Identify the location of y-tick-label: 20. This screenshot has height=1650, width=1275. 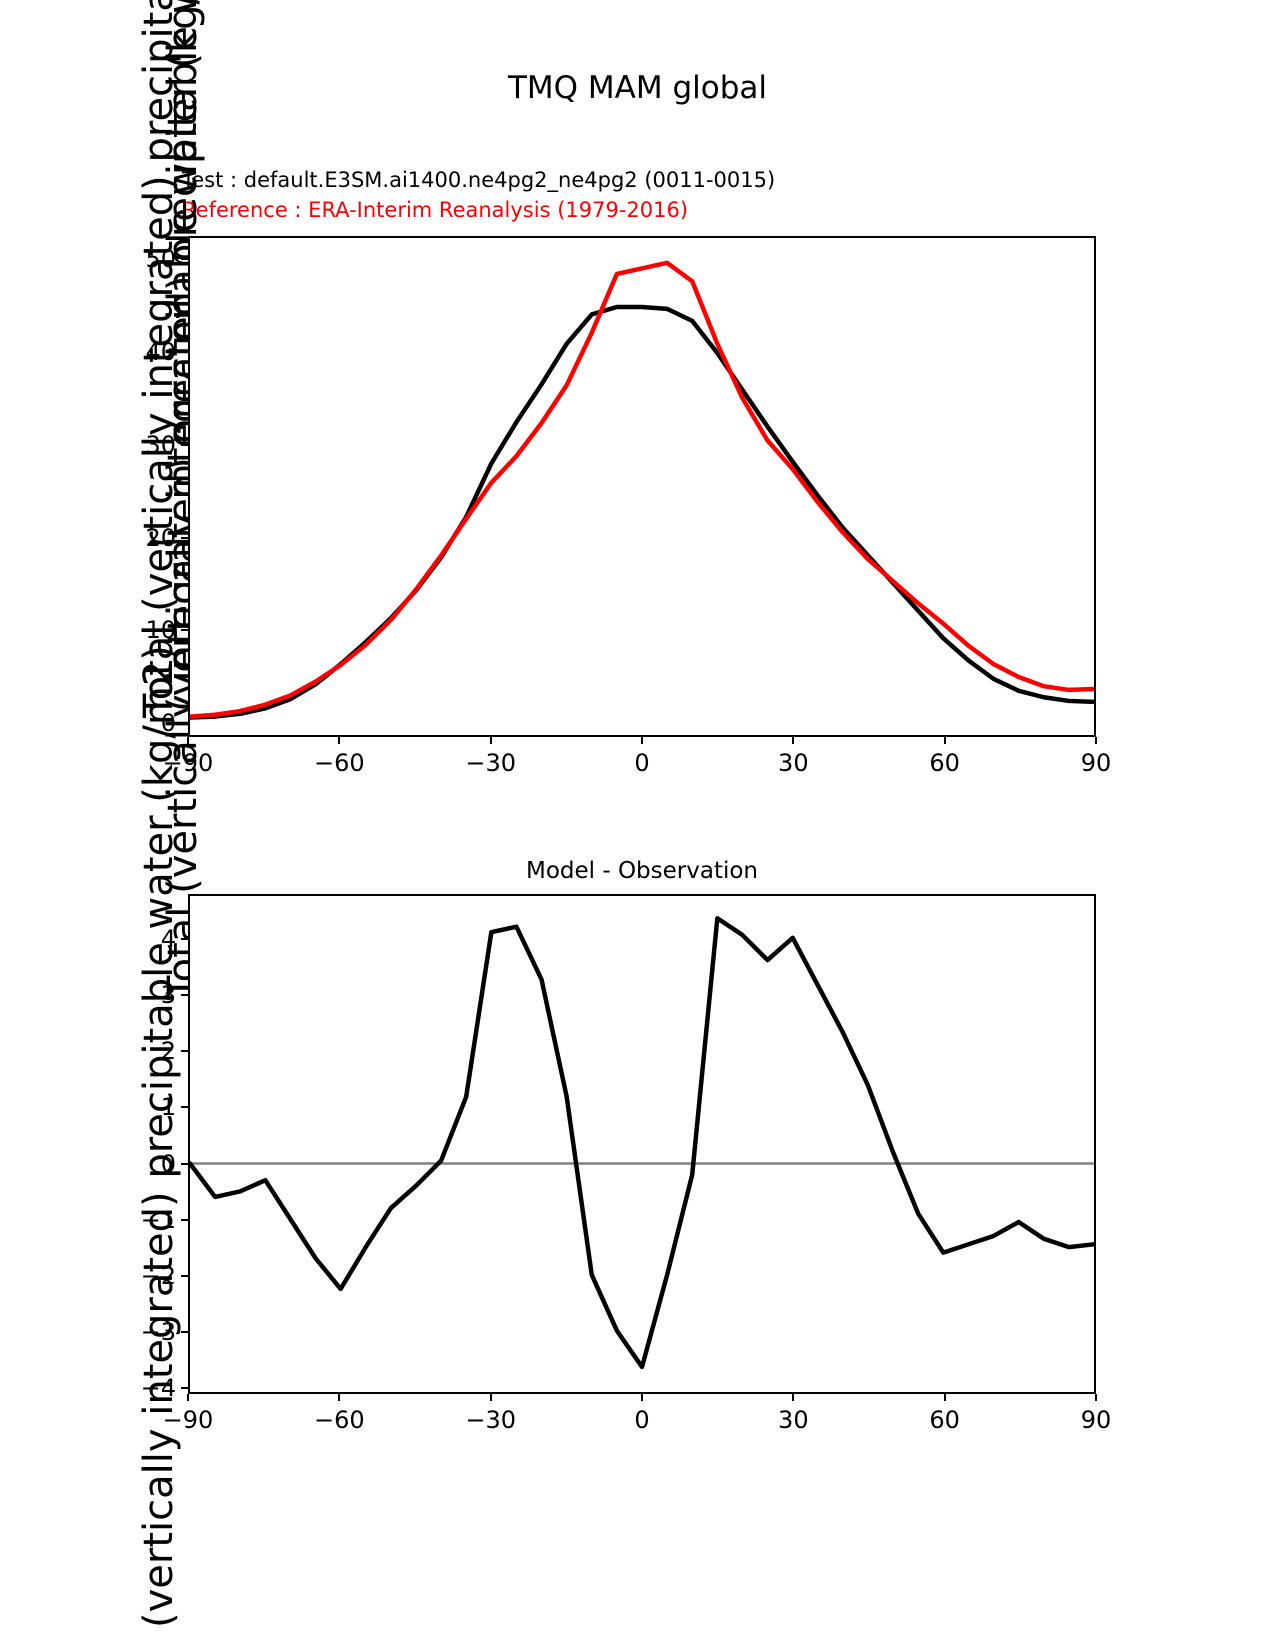
(160, 537).